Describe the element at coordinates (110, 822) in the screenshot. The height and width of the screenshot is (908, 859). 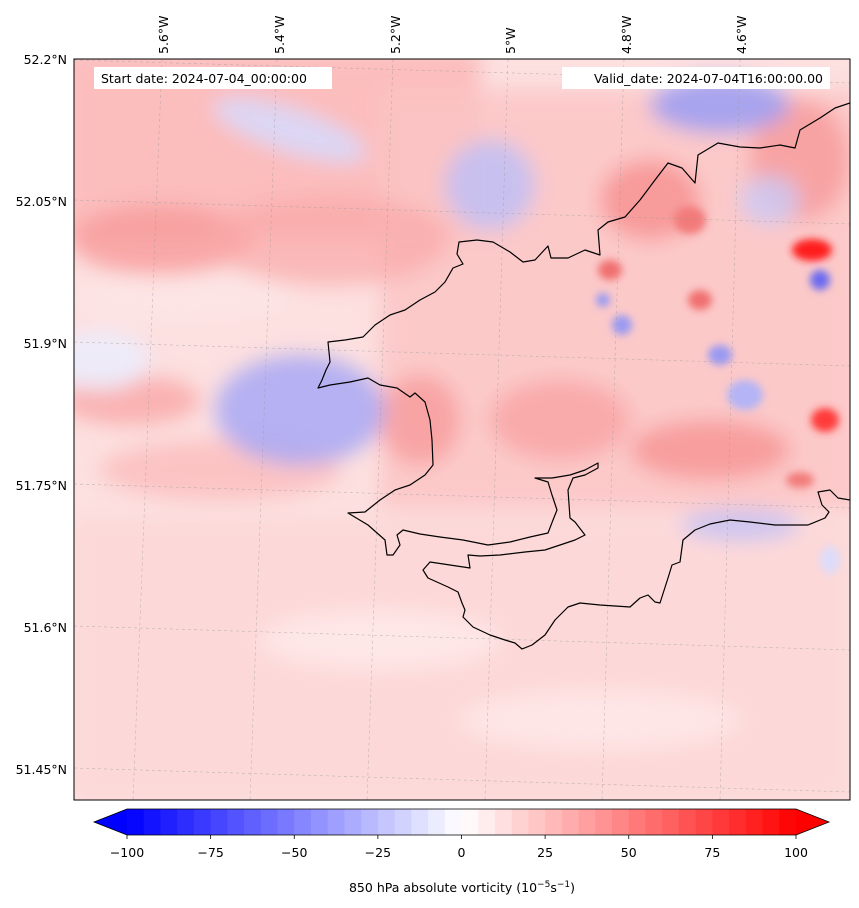
I see `colorbar-low-extend` at that location.